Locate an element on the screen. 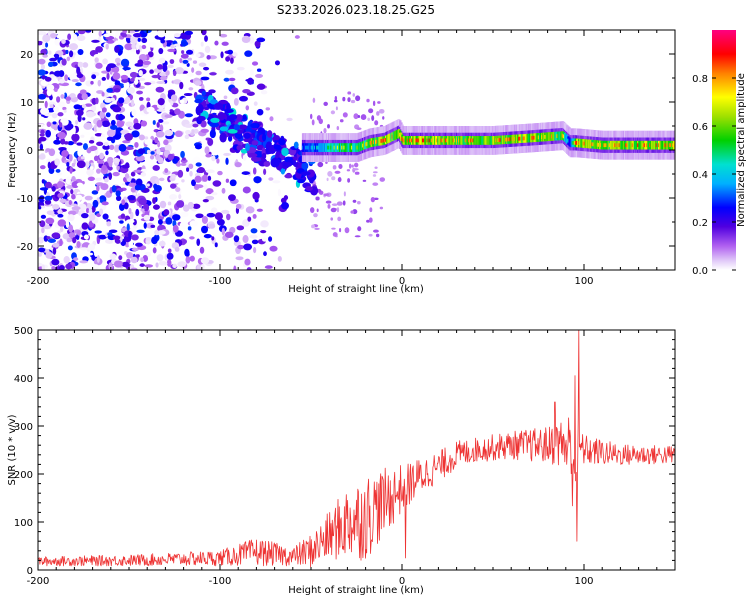 The image size is (750, 600). tick-label: -100 is located at coordinates (220, 581).